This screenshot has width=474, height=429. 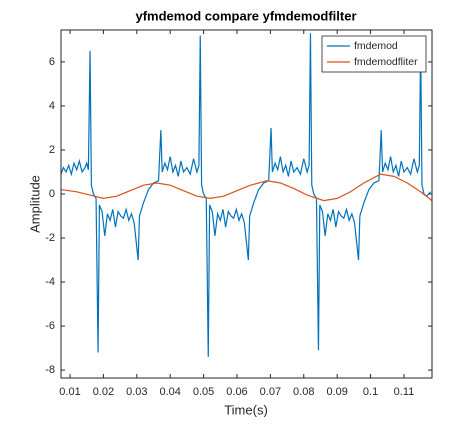 What do you see at coordinates (52, 62) in the screenshot?
I see `y-tick-label: 6` at bounding box center [52, 62].